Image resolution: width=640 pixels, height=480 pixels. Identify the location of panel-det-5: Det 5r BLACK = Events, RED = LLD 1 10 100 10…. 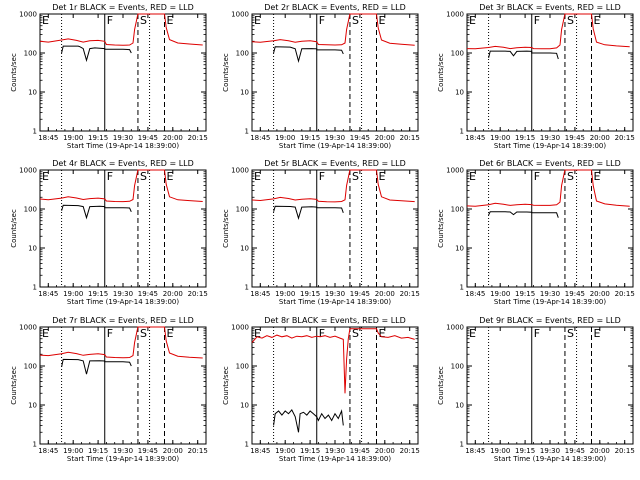
(321, 232).